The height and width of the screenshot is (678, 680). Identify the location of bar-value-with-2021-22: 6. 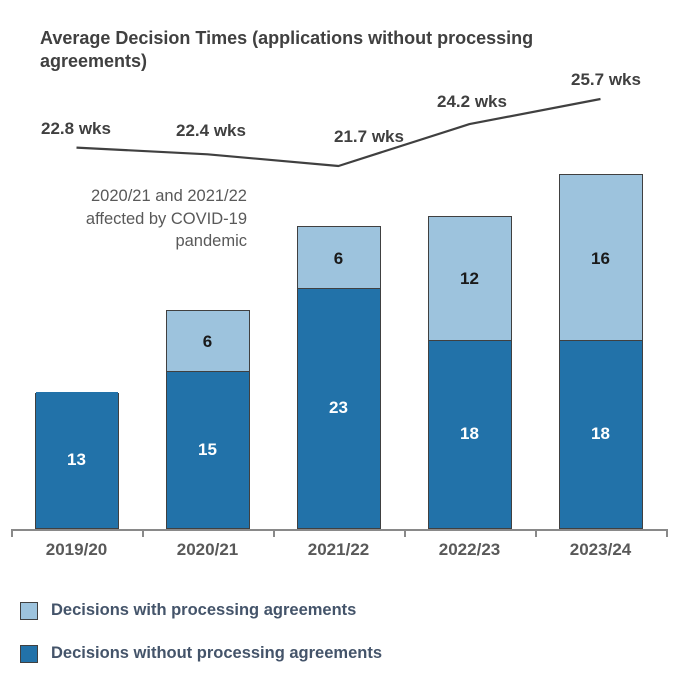
(338, 258).